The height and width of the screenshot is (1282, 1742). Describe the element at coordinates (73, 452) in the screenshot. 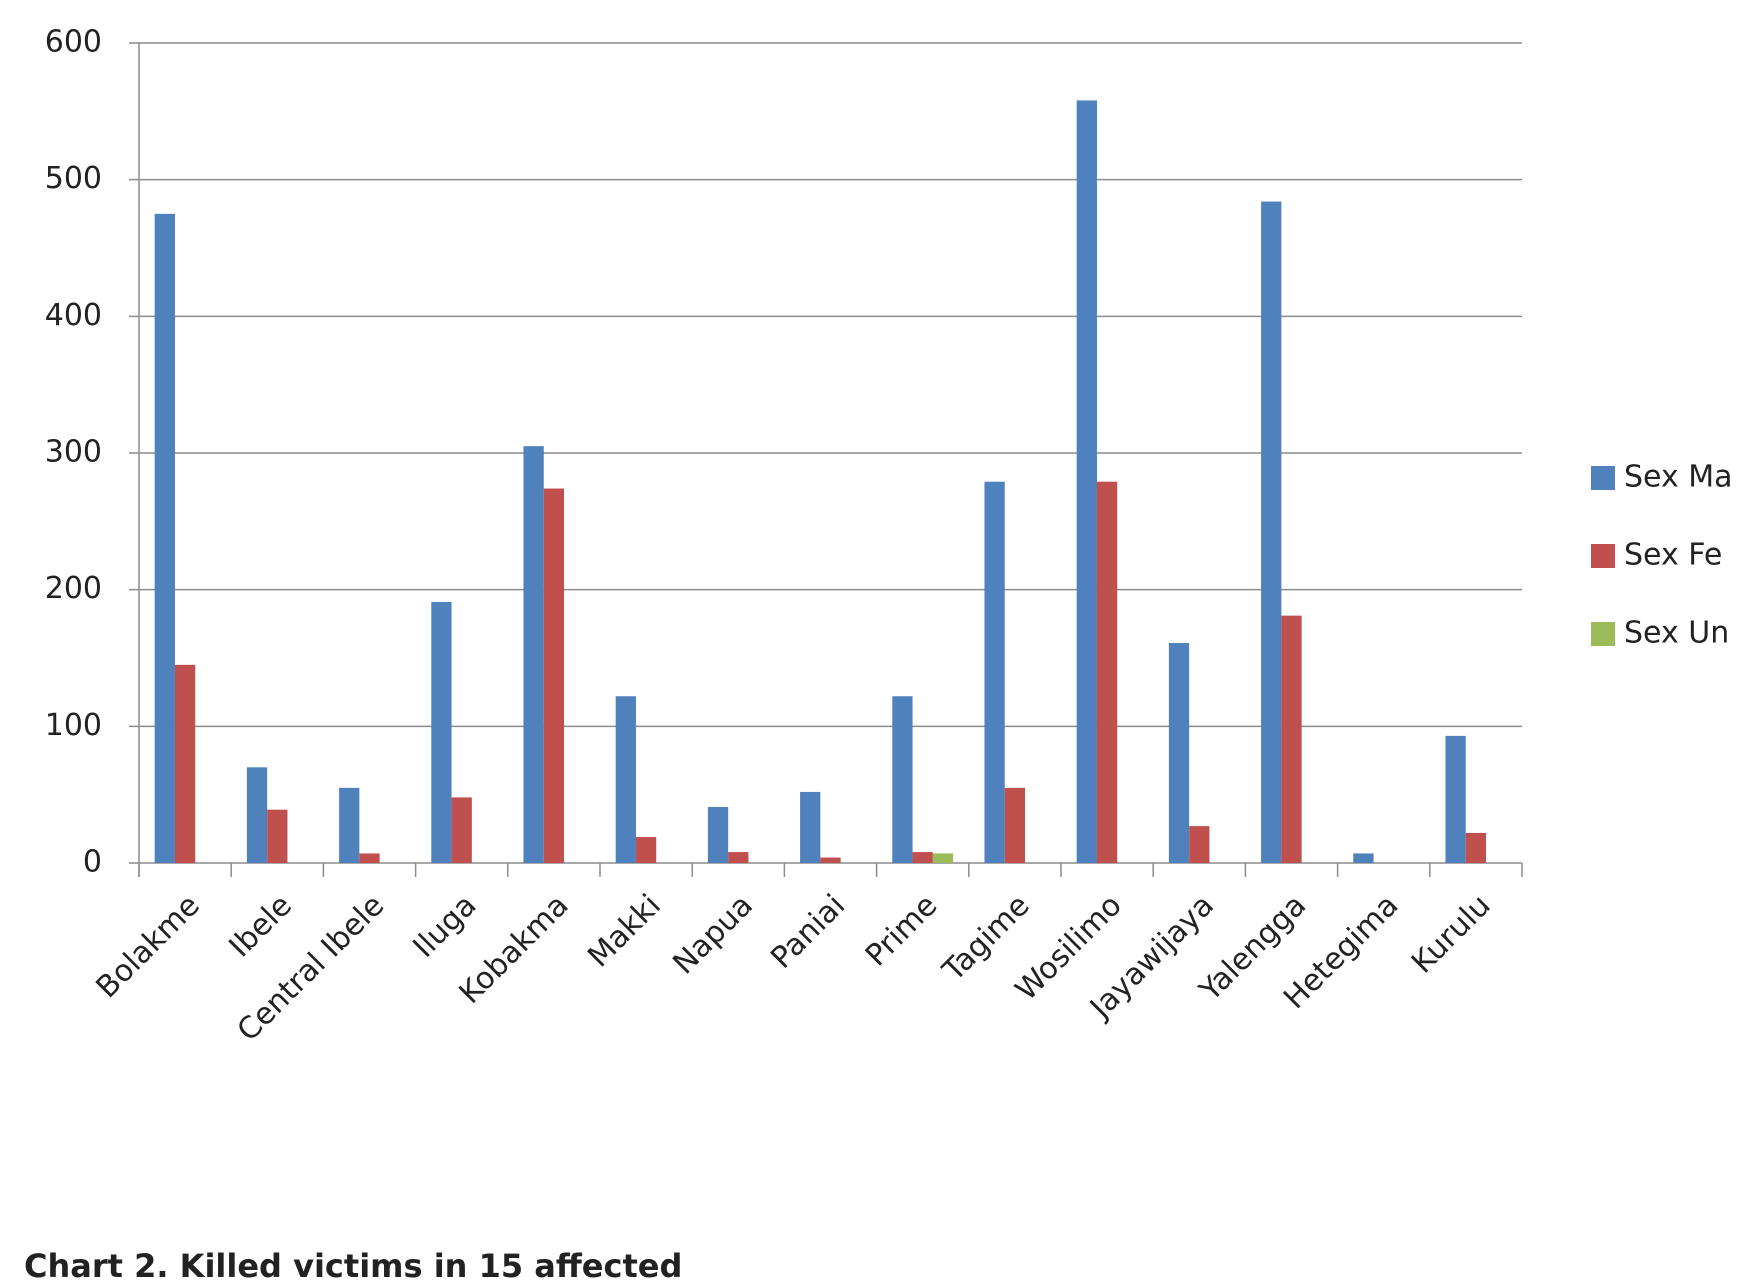

I see `y-tick-label: 300` at that location.